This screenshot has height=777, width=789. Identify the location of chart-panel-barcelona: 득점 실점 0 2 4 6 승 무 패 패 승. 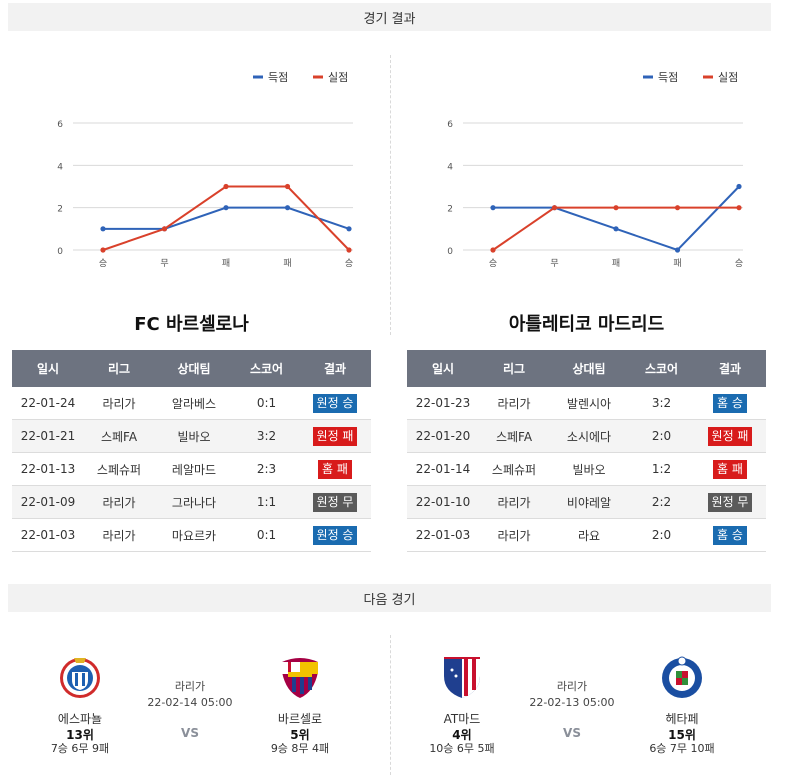
(193, 175).